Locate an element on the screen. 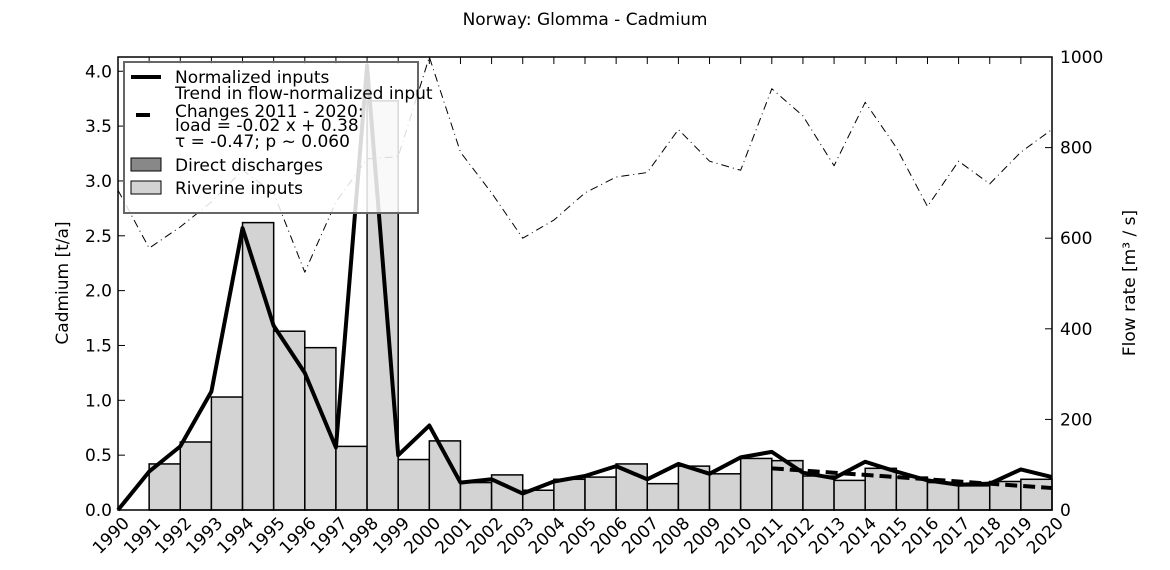 The height and width of the screenshot is (570, 1170). legend-annotation: τ = -0.47; p ~ 0.060 is located at coordinates (262, 142).